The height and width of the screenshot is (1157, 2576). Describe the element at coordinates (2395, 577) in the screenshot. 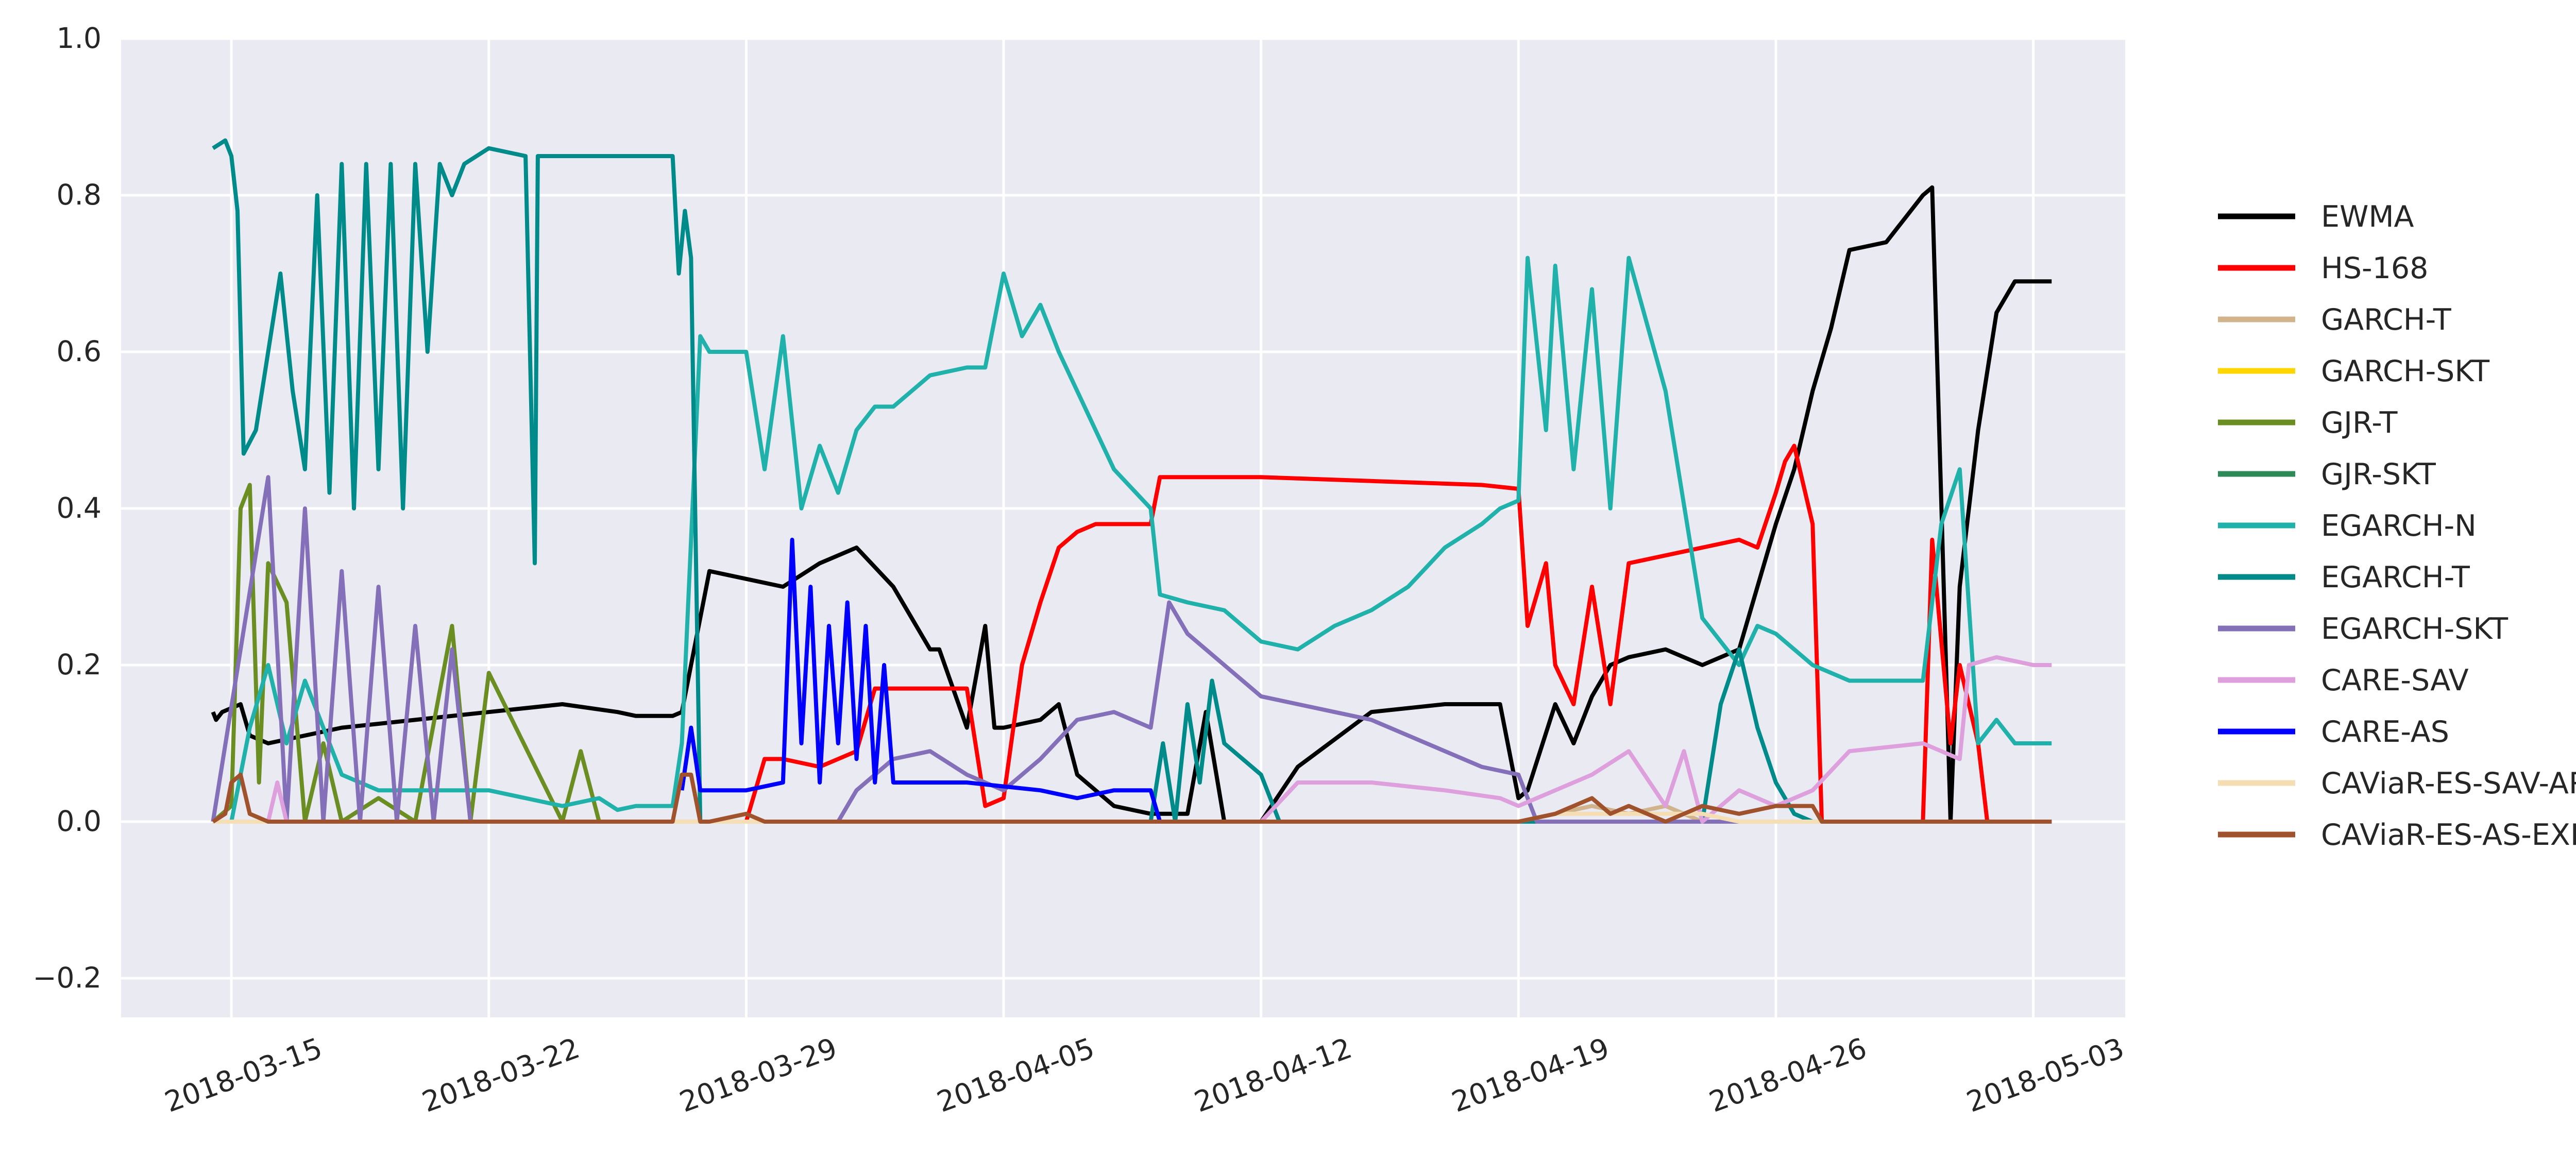

I see `legend-label: EGARCH-T` at that location.